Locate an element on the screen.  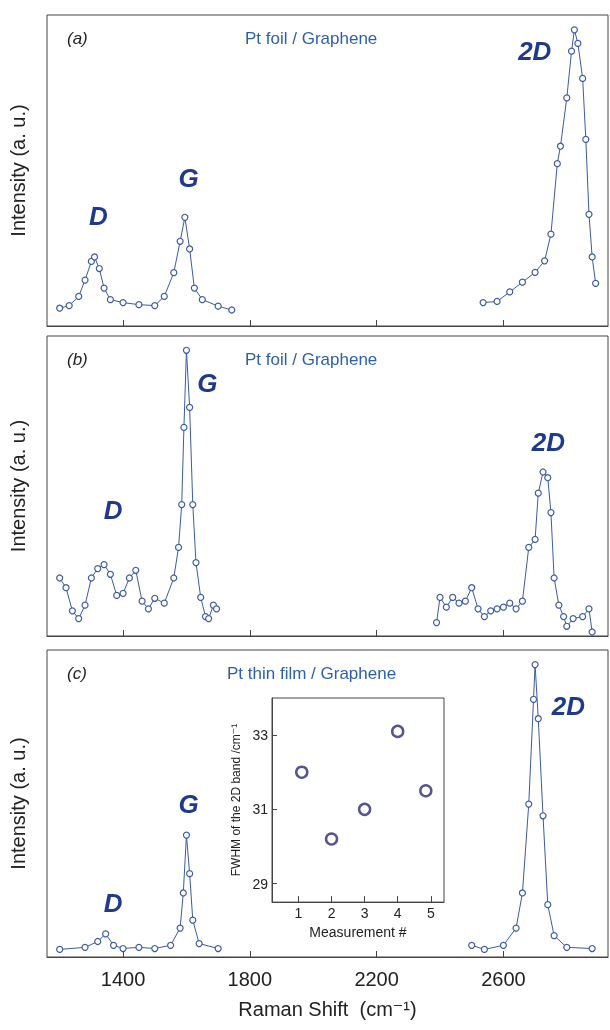
x-tick-label: 5 is located at coordinates (430, 913).